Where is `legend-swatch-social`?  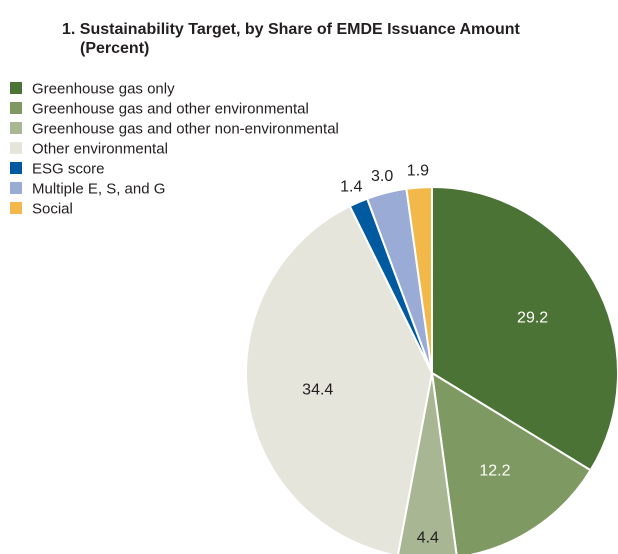
legend-swatch-social is located at coordinates (16, 208).